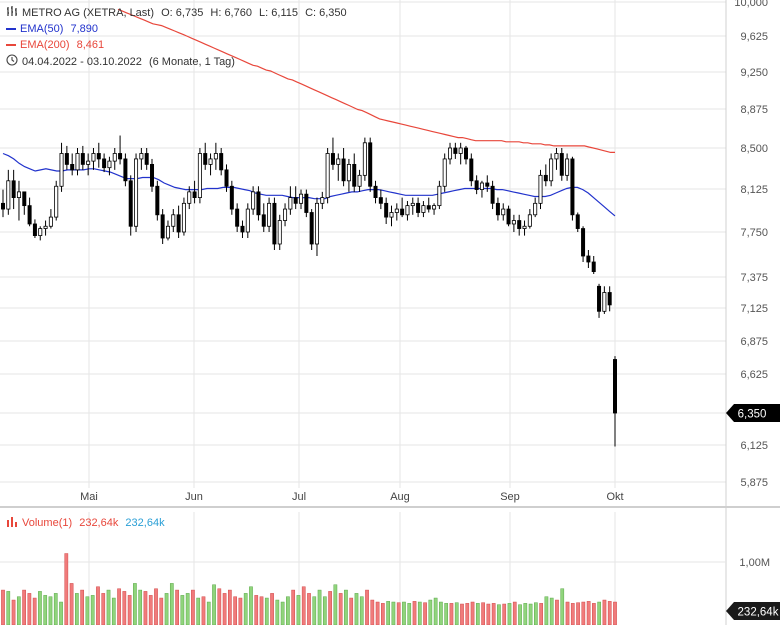 This screenshot has height=630, width=780. Describe the element at coordinates (12, 11) in the screenshot. I see `ohlc-icon` at that location.